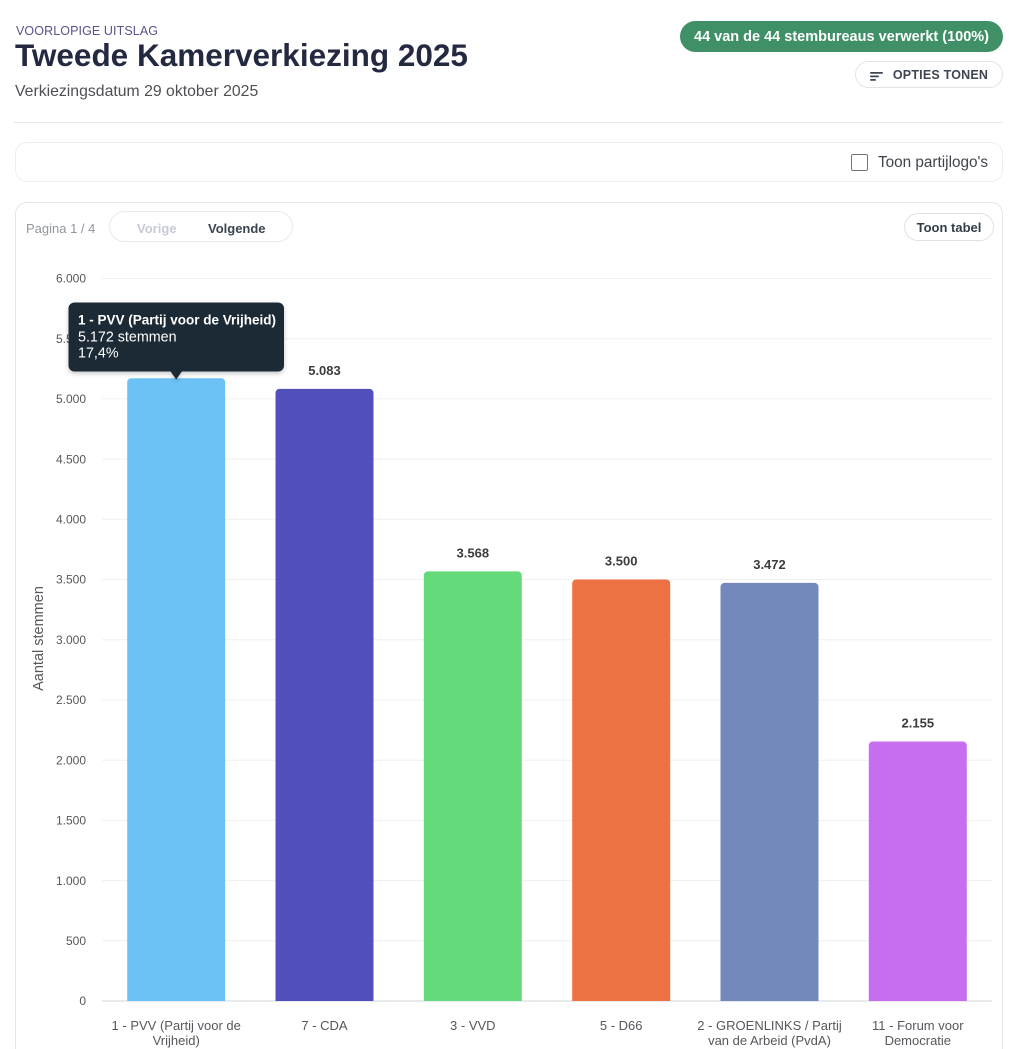 The height and width of the screenshot is (1049, 1018). I want to click on svg-text: 2.155, so click(918, 723).